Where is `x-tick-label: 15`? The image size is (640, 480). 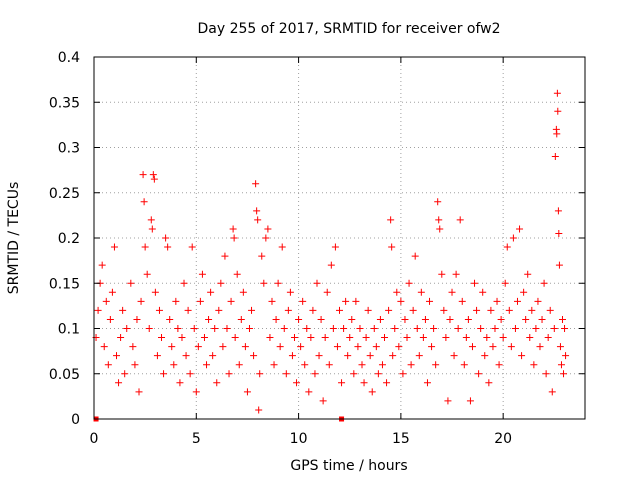 x-tick-label: 15 is located at coordinates (401, 439).